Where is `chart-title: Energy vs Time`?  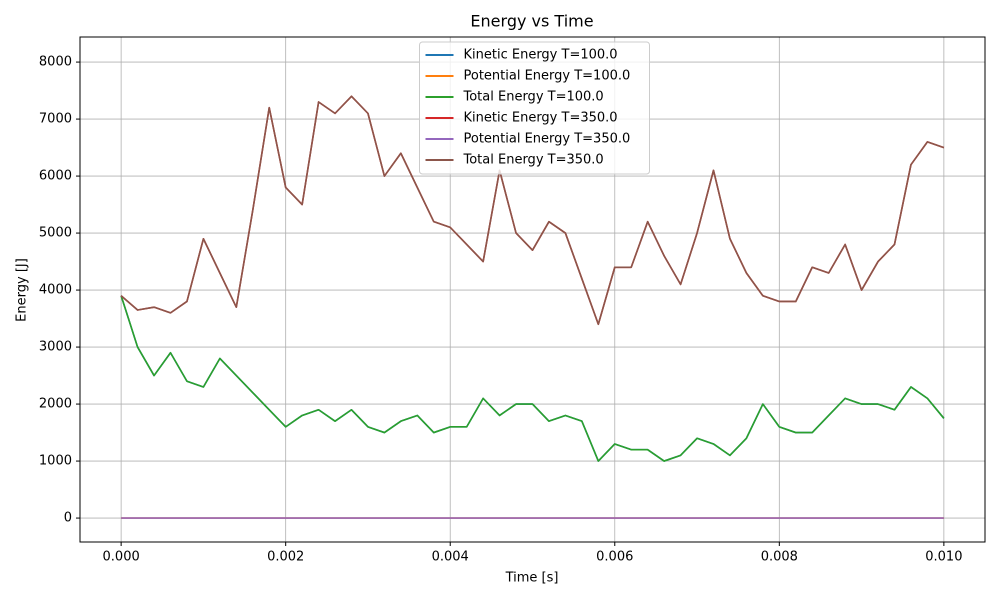 chart-title: Energy vs Time is located at coordinates (531, 21).